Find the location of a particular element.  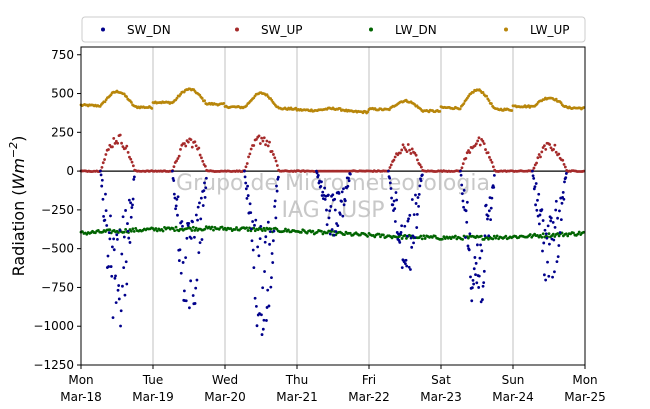

legend-marker-sw-up is located at coordinates (237, 29).